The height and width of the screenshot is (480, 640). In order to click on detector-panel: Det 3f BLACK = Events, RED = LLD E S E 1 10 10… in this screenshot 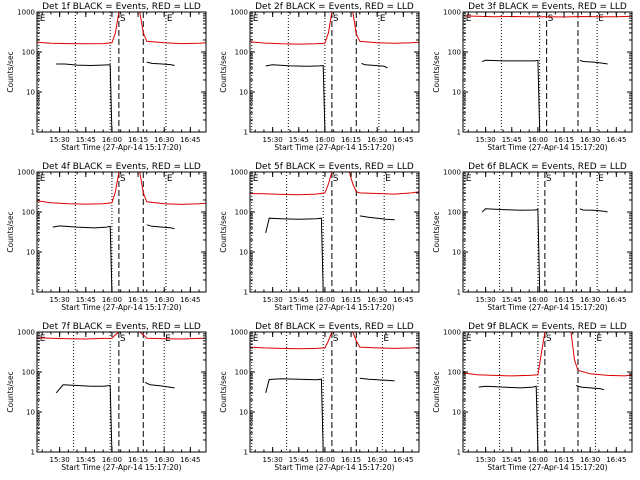, I will do `click(532, 77)`.